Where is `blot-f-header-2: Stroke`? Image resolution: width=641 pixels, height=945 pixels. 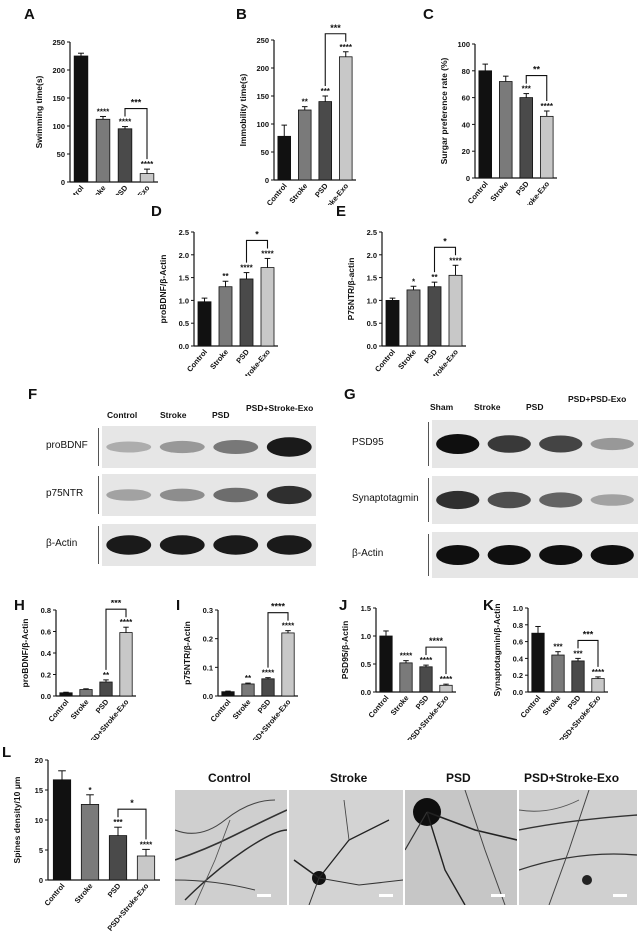
blot-f-header-2: Stroke is located at coordinates (173, 415).